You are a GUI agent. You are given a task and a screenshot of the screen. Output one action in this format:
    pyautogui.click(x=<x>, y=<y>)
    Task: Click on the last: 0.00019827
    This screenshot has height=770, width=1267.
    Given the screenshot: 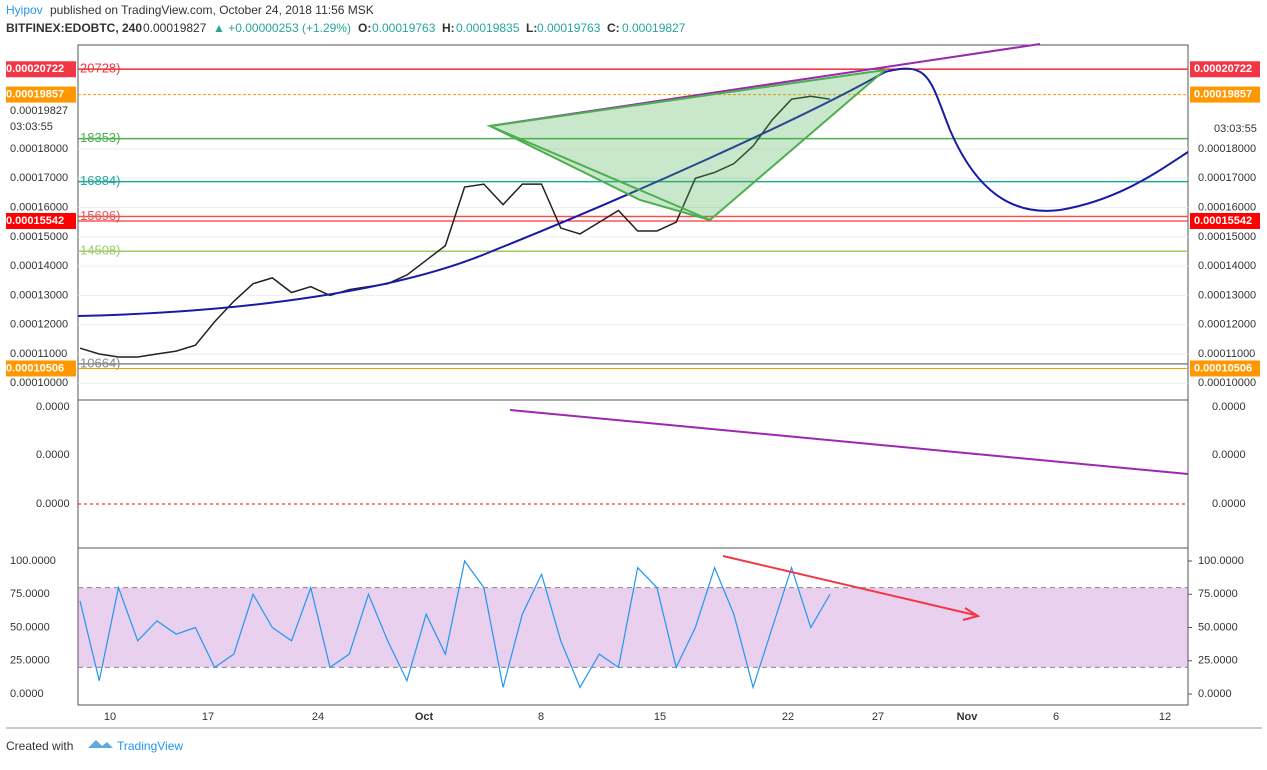 What is the action you would take?
    pyautogui.click(x=175, y=28)
    